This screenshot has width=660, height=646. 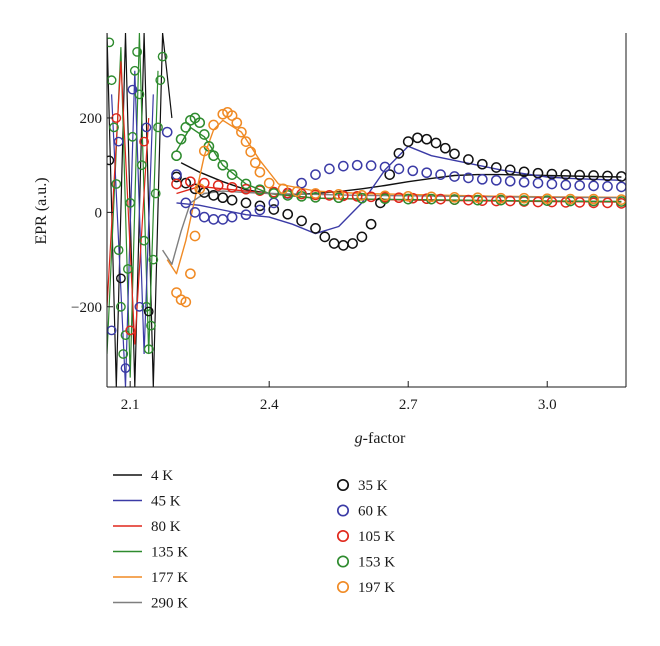 What do you see at coordinates (343, 587) in the screenshot?
I see `legend-swatch-197-k` at bounding box center [343, 587].